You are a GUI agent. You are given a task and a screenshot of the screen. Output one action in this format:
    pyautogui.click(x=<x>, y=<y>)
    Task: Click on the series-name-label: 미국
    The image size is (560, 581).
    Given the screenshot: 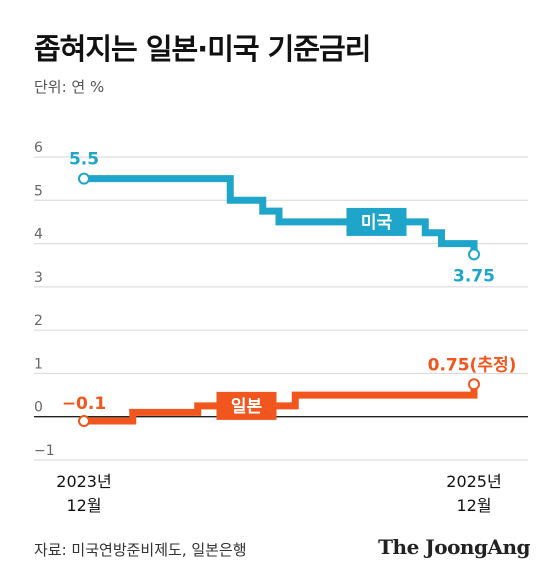 What is the action you would take?
    pyautogui.click(x=377, y=223)
    